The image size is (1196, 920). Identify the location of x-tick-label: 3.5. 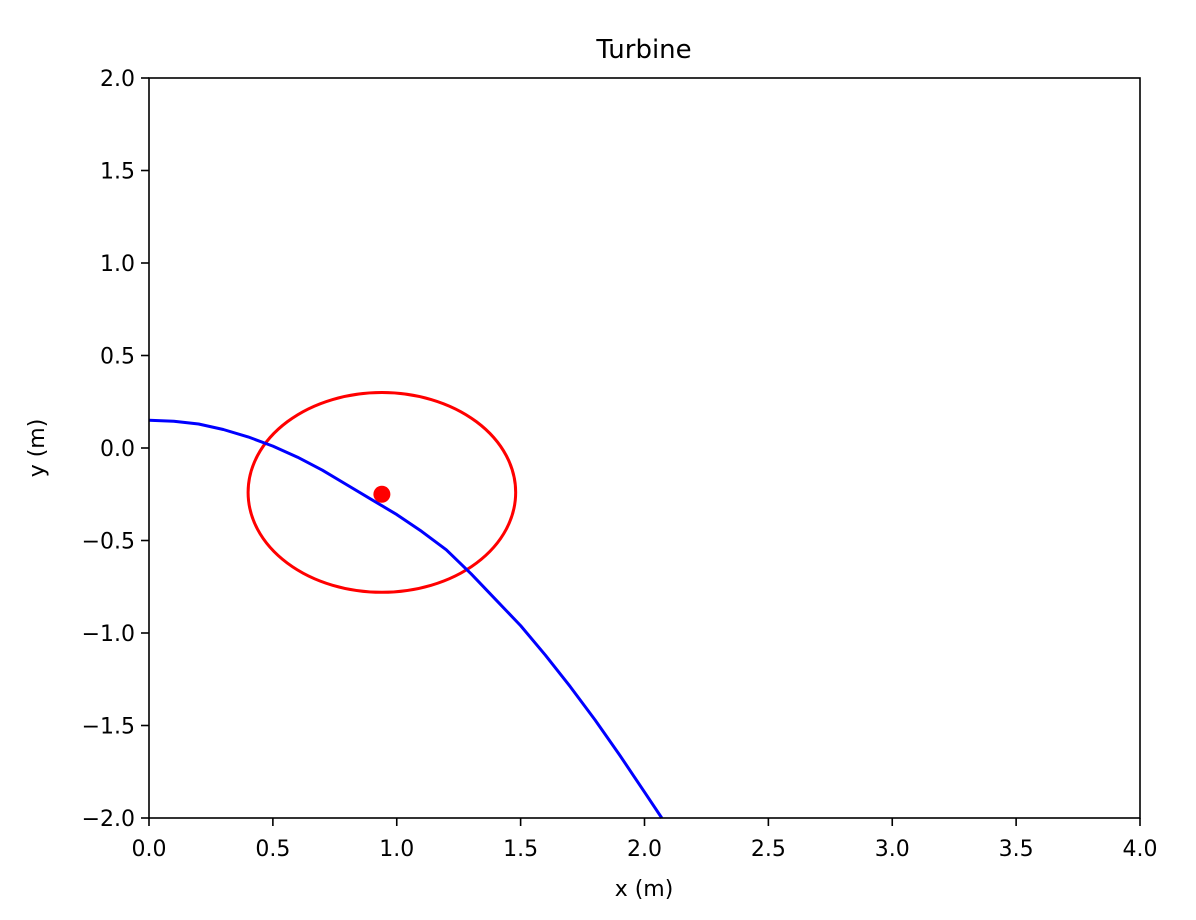
(1016, 849).